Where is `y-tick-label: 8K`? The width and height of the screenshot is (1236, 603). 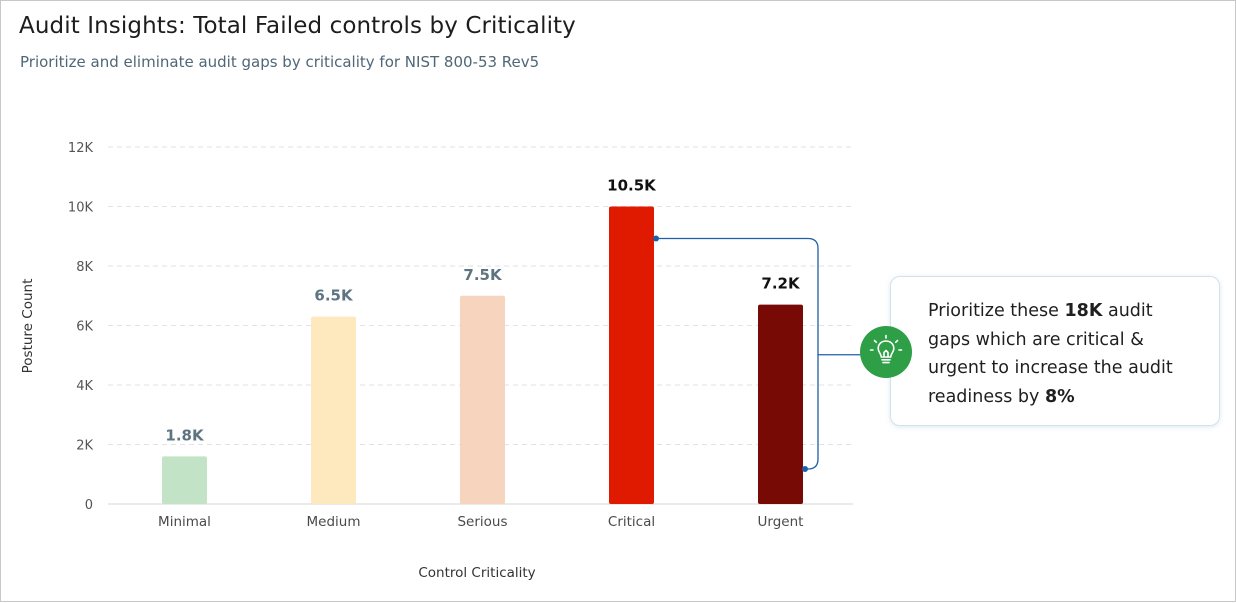
y-tick-label: 8K is located at coordinates (84, 267).